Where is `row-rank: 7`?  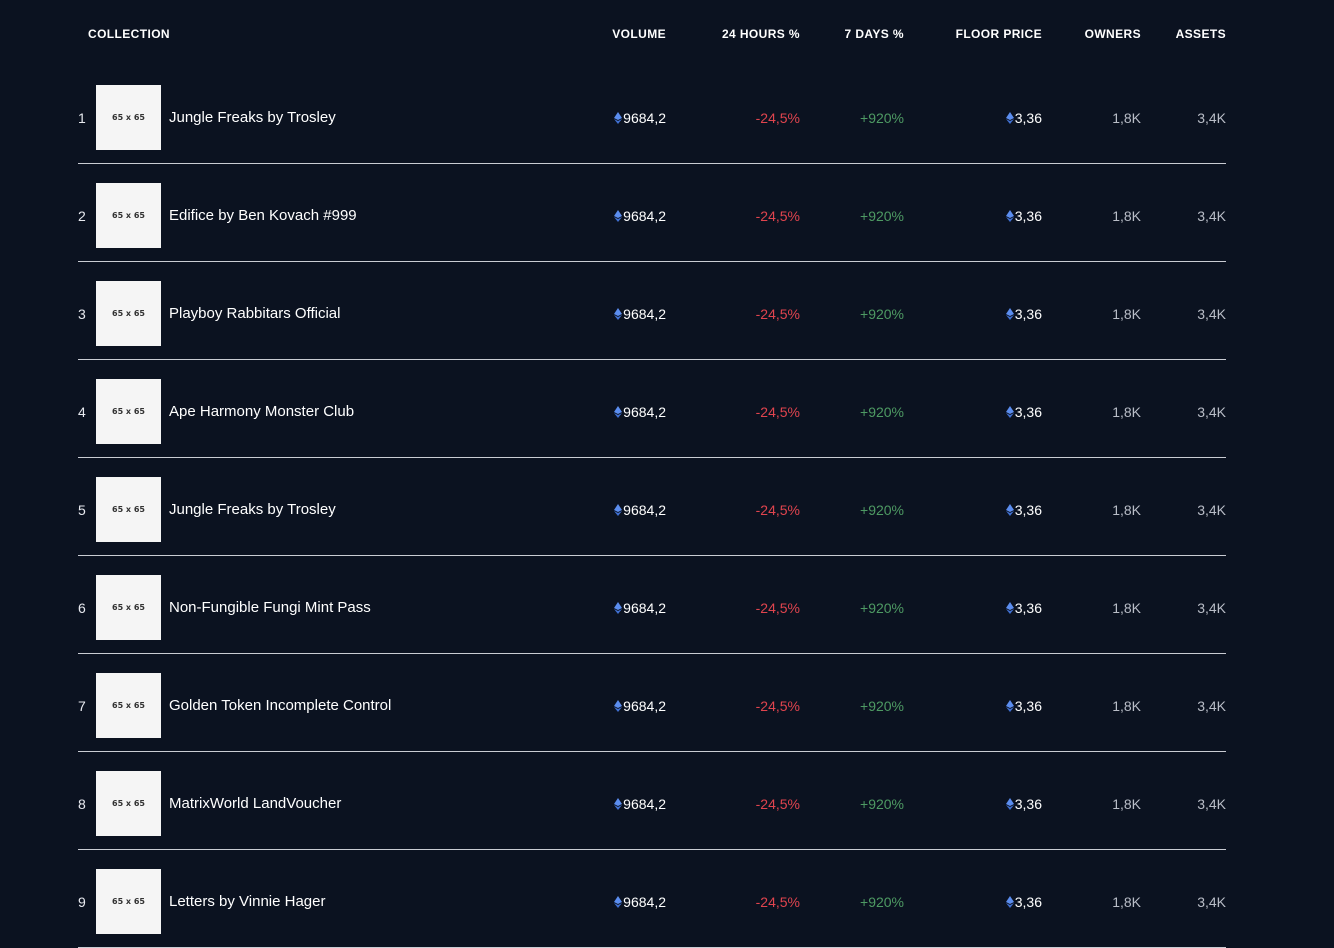
row-rank: 7 is located at coordinates (82, 706).